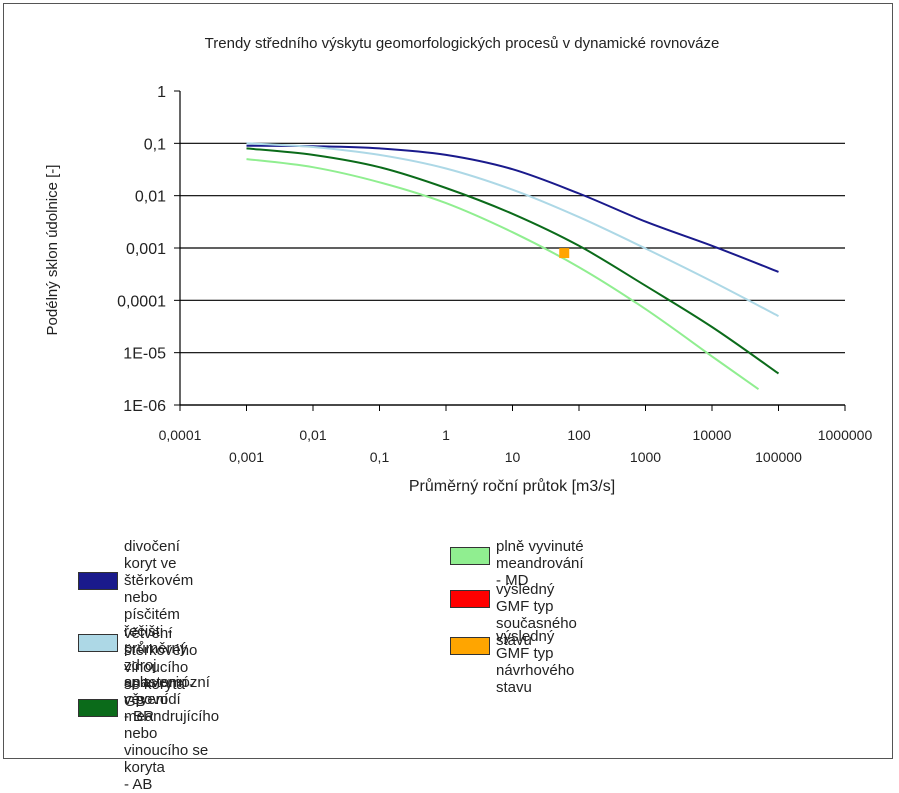  I want to click on x-tick-label: 10, so click(513, 457).